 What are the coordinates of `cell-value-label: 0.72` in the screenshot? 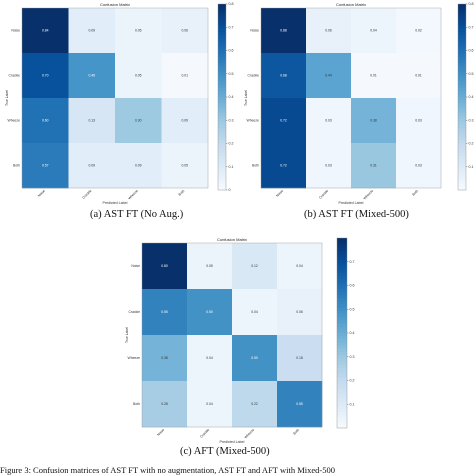 It's located at (283, 166).